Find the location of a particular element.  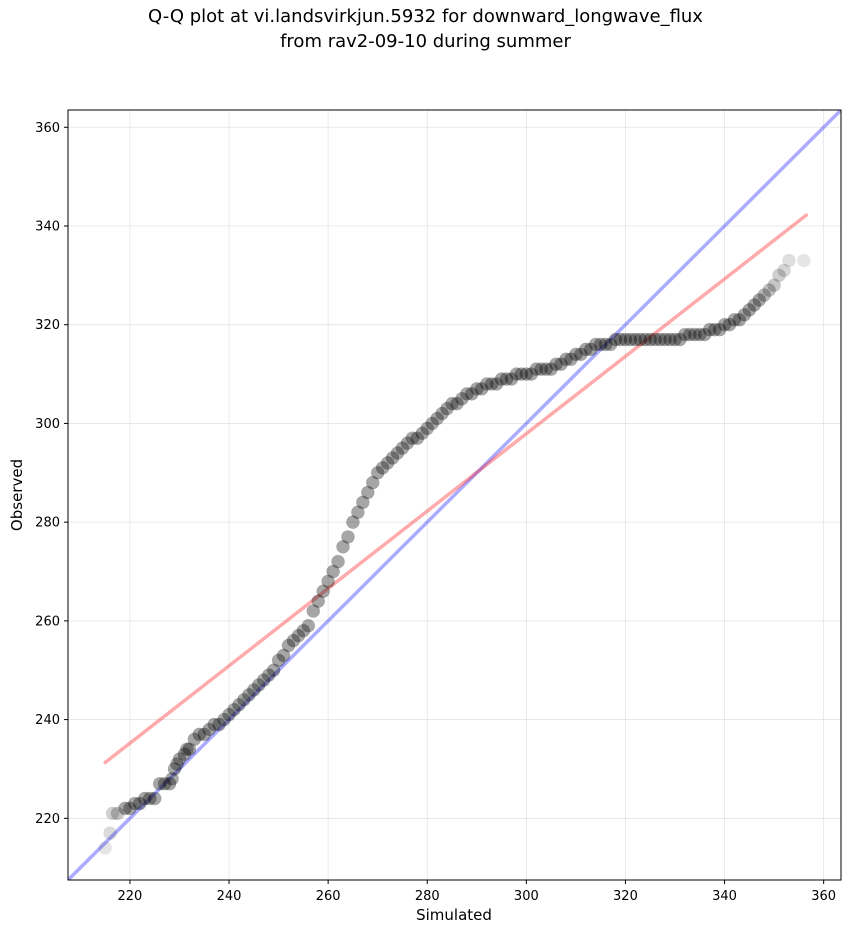

y-axis-label: Observed is located at coordinates (17, 495).